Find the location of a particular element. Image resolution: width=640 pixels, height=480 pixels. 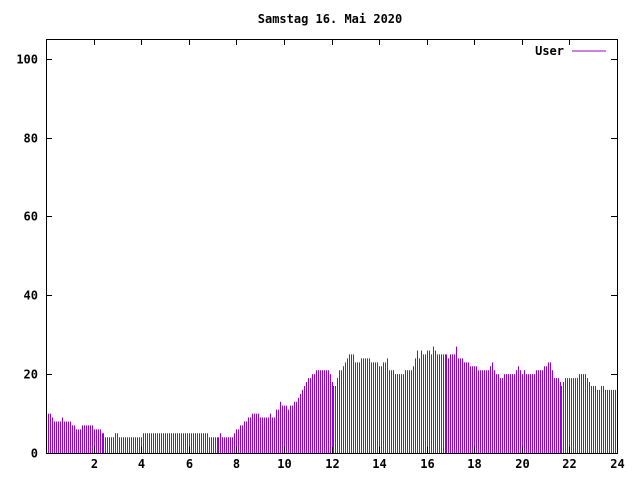

x-tick-label-10: 10 is located at coordinates (284, 464).